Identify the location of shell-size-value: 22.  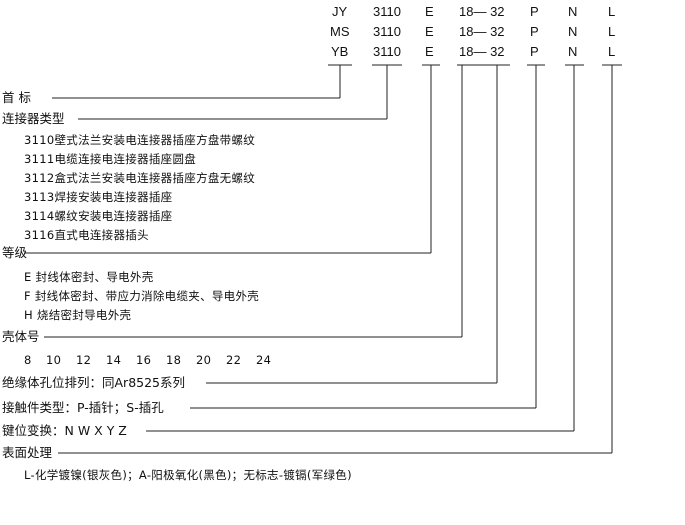
(234, 360).